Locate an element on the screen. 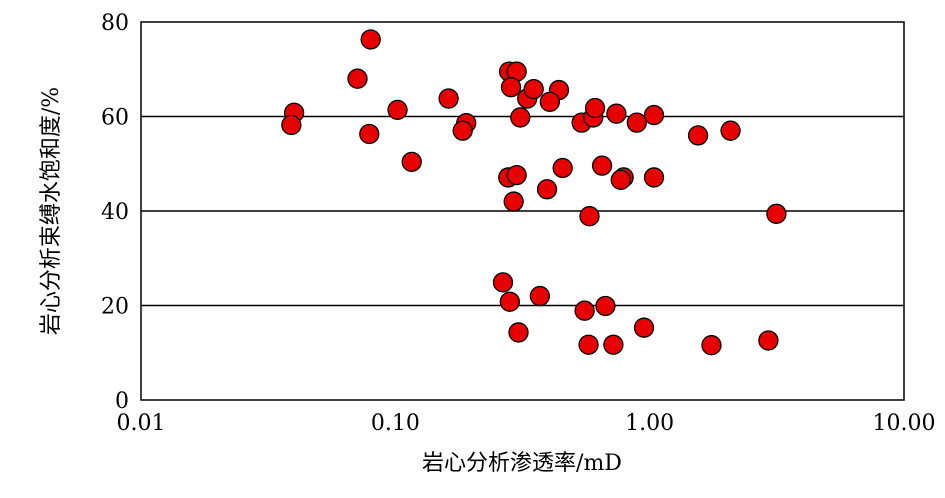  y-axis-title: 岩心分析束缚水饱和度/% is located at coordinates (51, 211).